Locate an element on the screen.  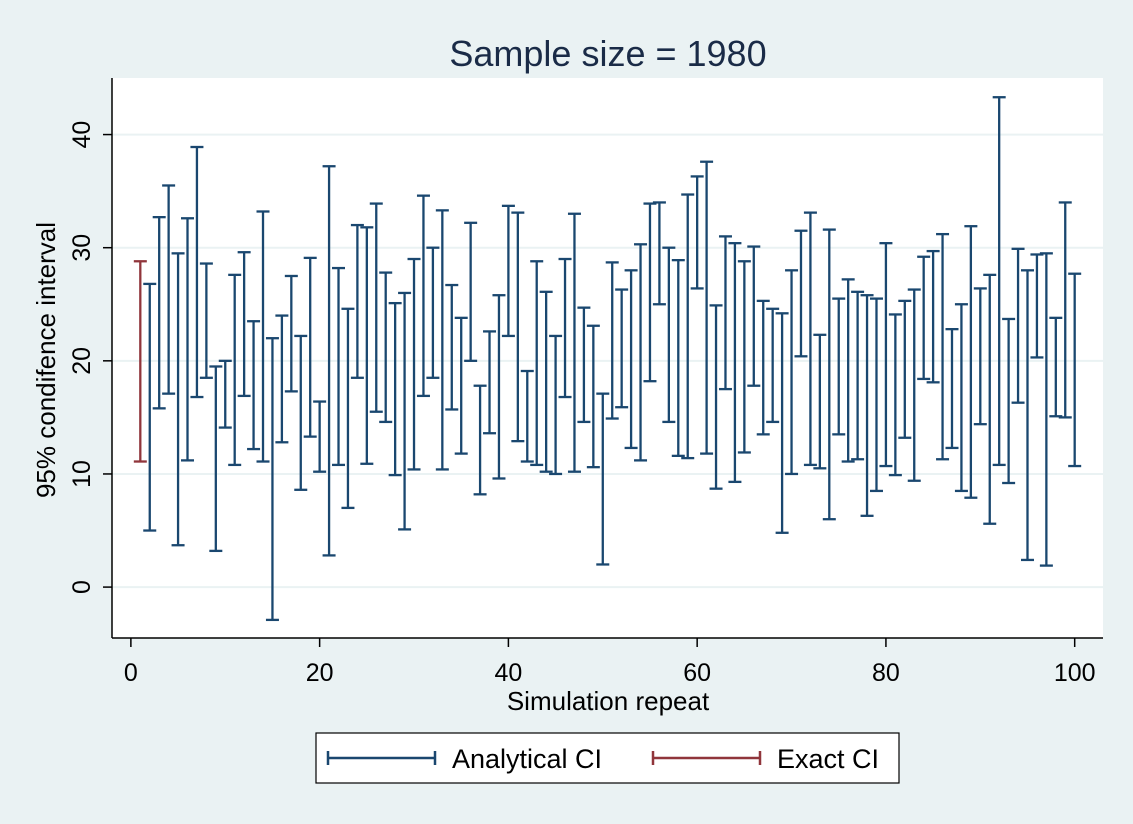
x-tick-label: 40 is located at coordinates (508, 673).